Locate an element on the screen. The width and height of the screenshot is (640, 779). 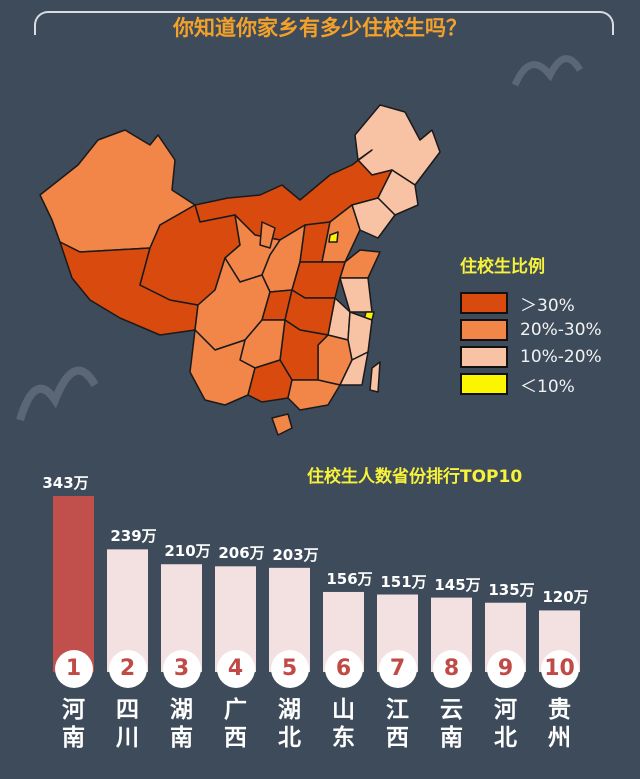
region-fujian is located at coordinates (354, 368).